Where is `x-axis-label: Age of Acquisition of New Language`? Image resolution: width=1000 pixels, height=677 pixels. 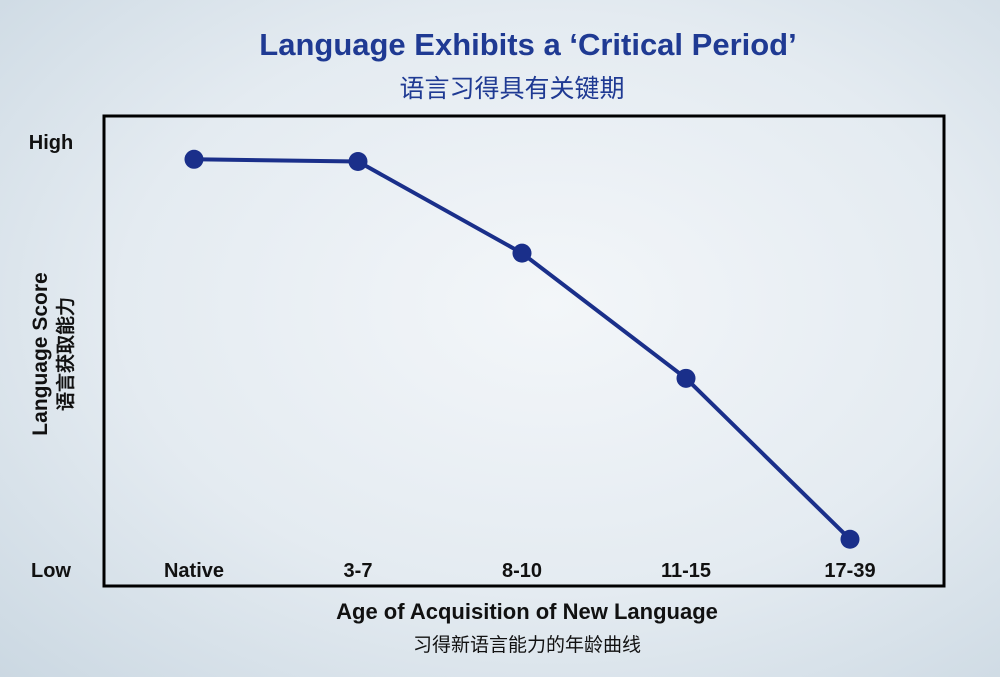
x-axis-label: Age of Acquisition of New Language is located at coordinates (527, 611).